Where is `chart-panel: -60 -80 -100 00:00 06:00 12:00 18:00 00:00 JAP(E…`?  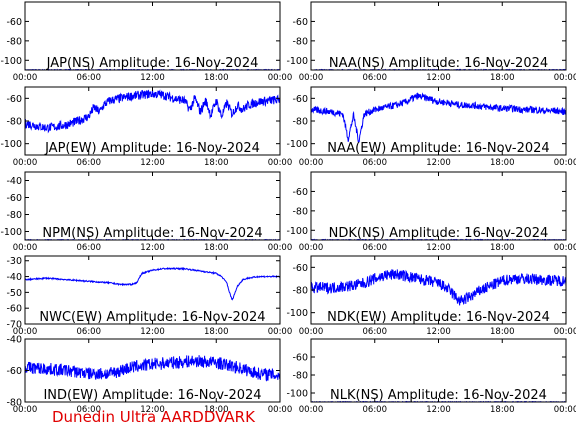
chart-panel: -60 -80 -100 00:00 06:00 12:00 18:00 00:00 JAP(E… is located at coordinates (146, 127).